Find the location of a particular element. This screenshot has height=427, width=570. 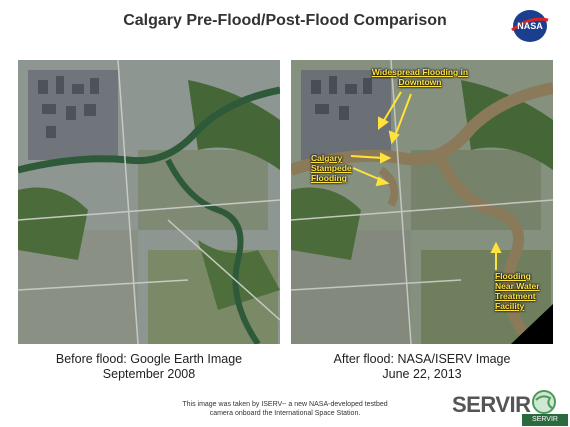

before-caption-line2: September 2008 is located at coordinates (149, 374).